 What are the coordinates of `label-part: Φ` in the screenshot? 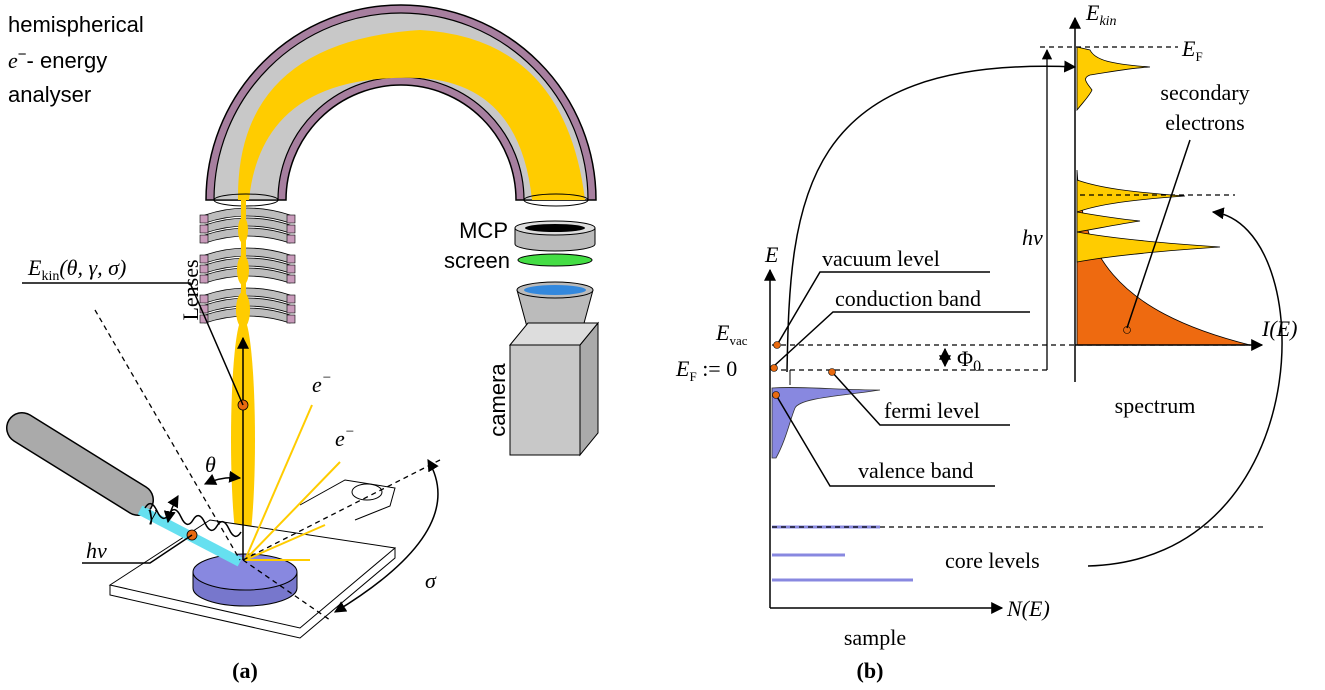 It's located at (965, 358).